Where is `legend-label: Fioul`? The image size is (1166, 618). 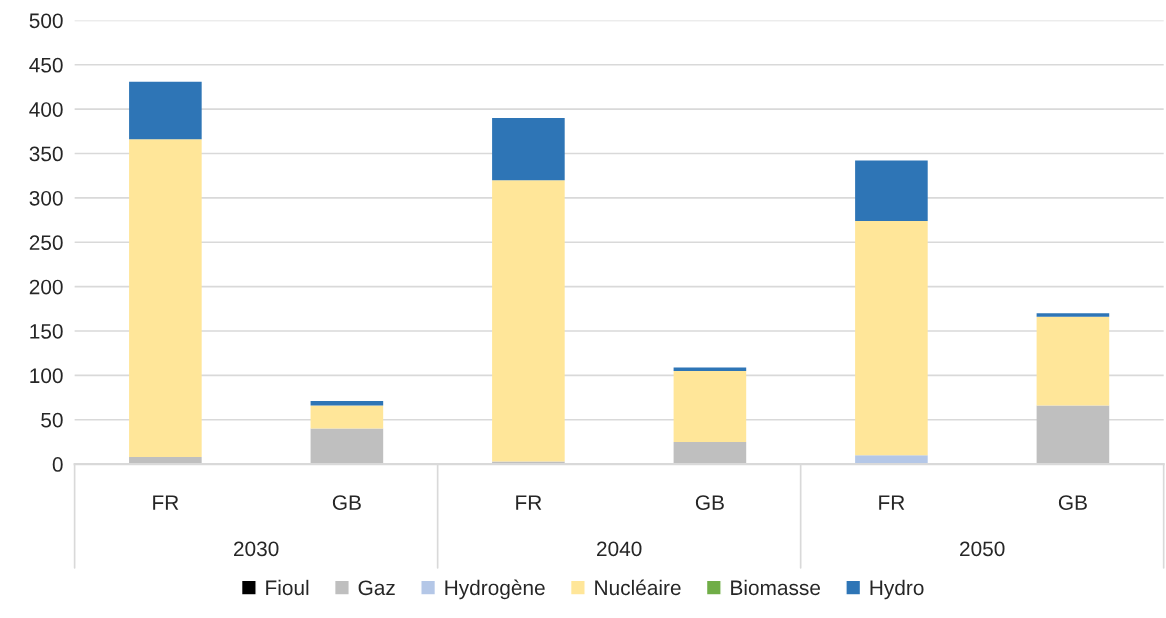
legend-label: Fioul is located at coordinates (287, 587).